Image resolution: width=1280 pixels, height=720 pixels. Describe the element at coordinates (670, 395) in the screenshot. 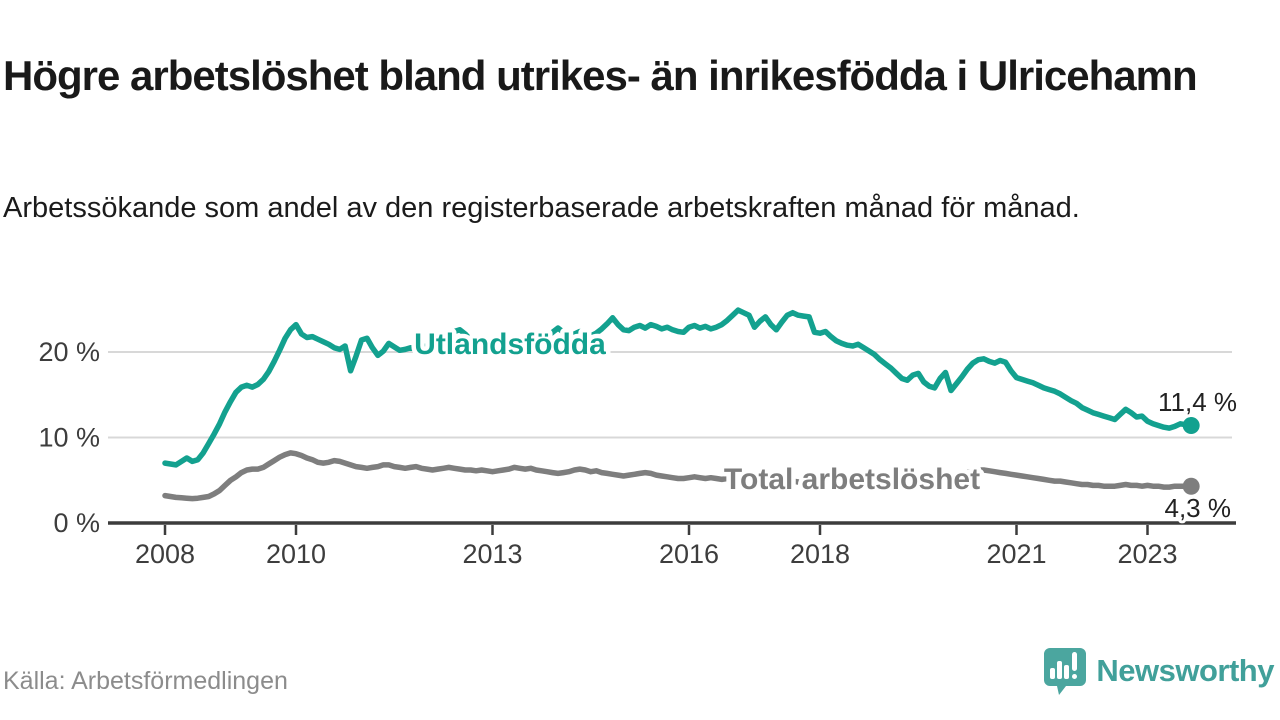

I see `gridlines` at that location.